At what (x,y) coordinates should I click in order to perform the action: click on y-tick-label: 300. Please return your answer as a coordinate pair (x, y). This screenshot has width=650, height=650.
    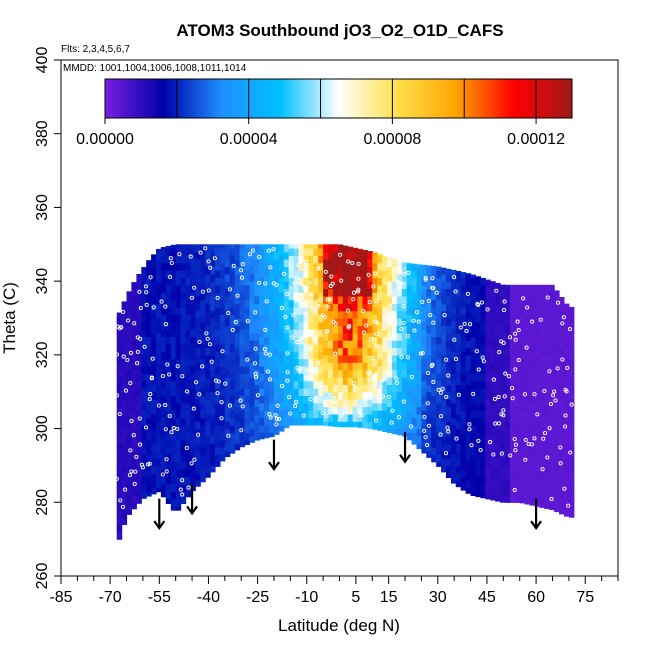
    Looking at the image, I should click on (42, 428).